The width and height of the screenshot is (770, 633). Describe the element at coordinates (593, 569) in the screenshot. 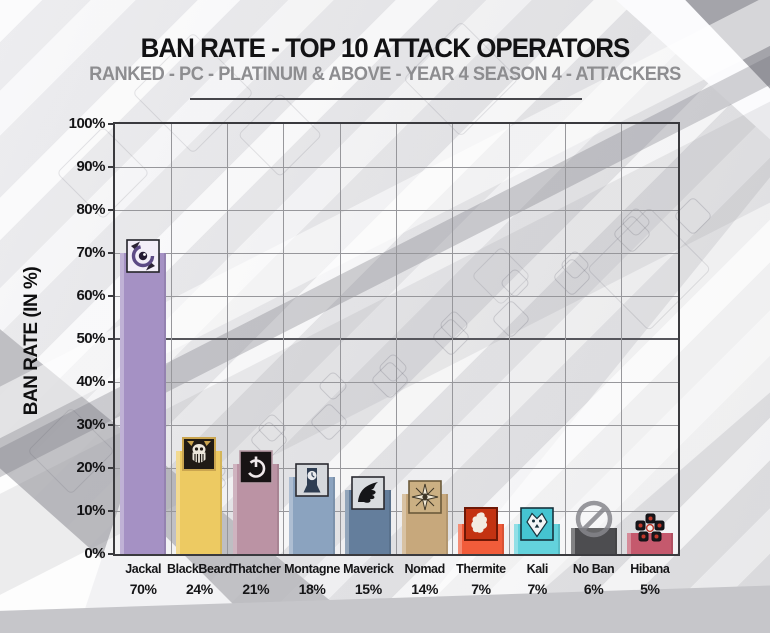

I see `x-label-no-ban: No Ban` at that location.